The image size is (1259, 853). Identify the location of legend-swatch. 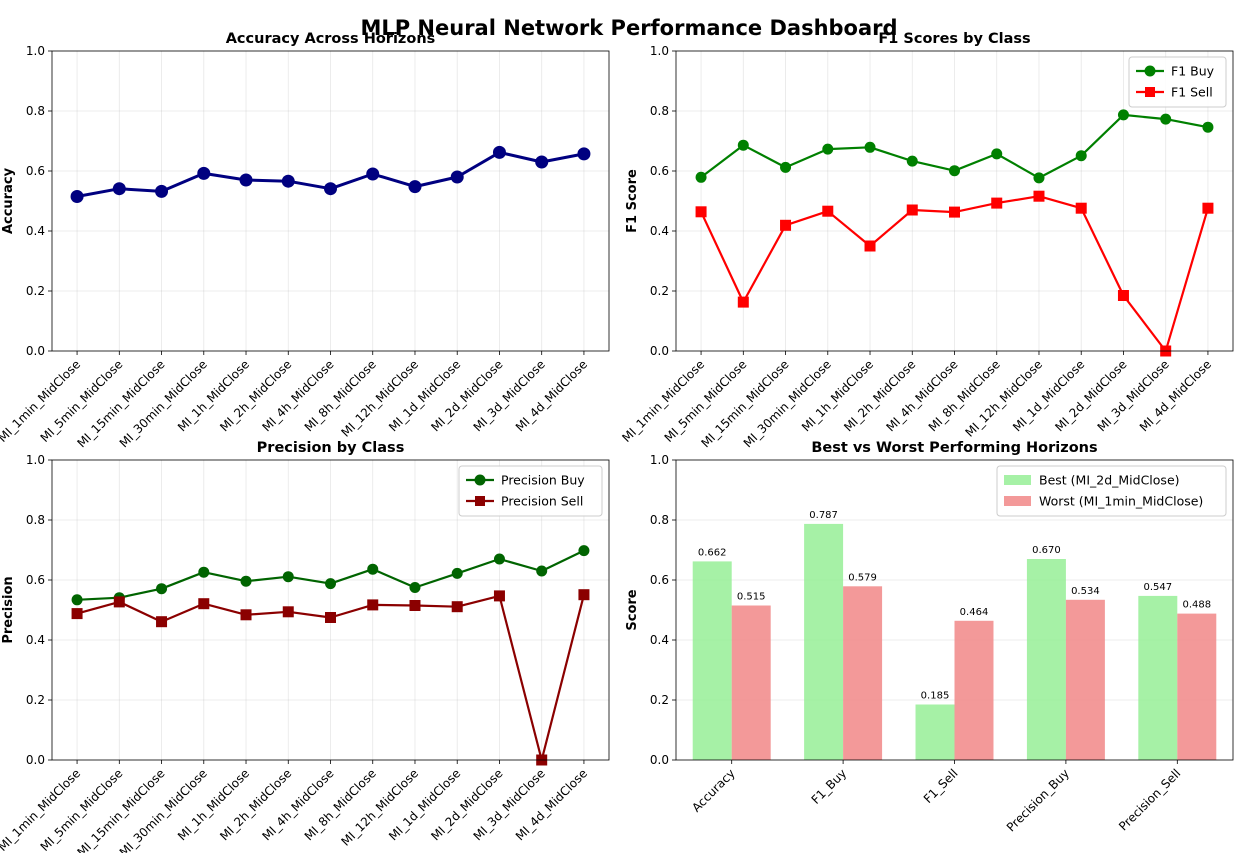
(1017, 501).